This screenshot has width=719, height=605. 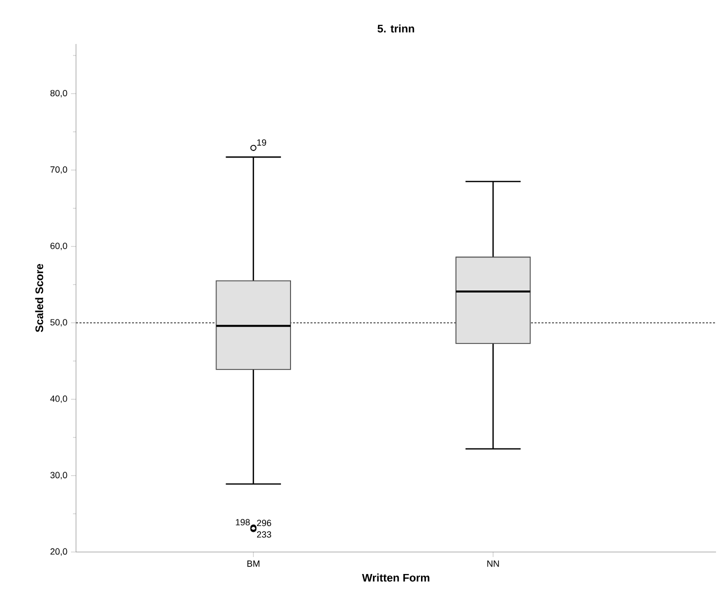 What do you see at coordinates (493, 563) in the screenshot?
I see `x-tick-label: NN` at bounding box center [493, 563].